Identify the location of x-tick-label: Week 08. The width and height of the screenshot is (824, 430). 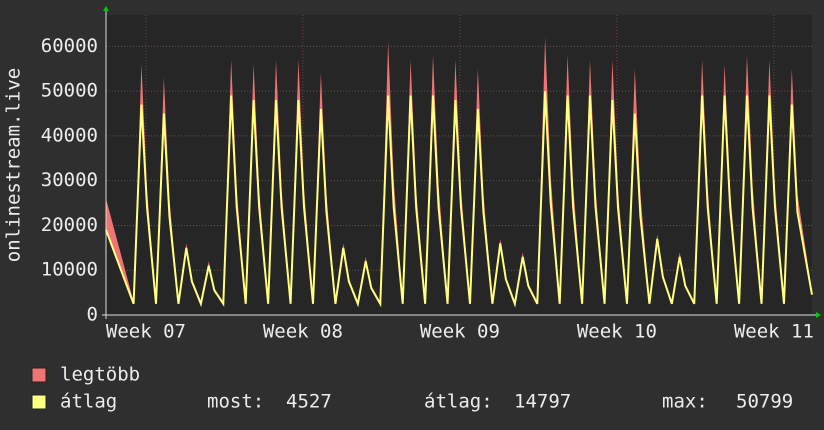
(303, 332).